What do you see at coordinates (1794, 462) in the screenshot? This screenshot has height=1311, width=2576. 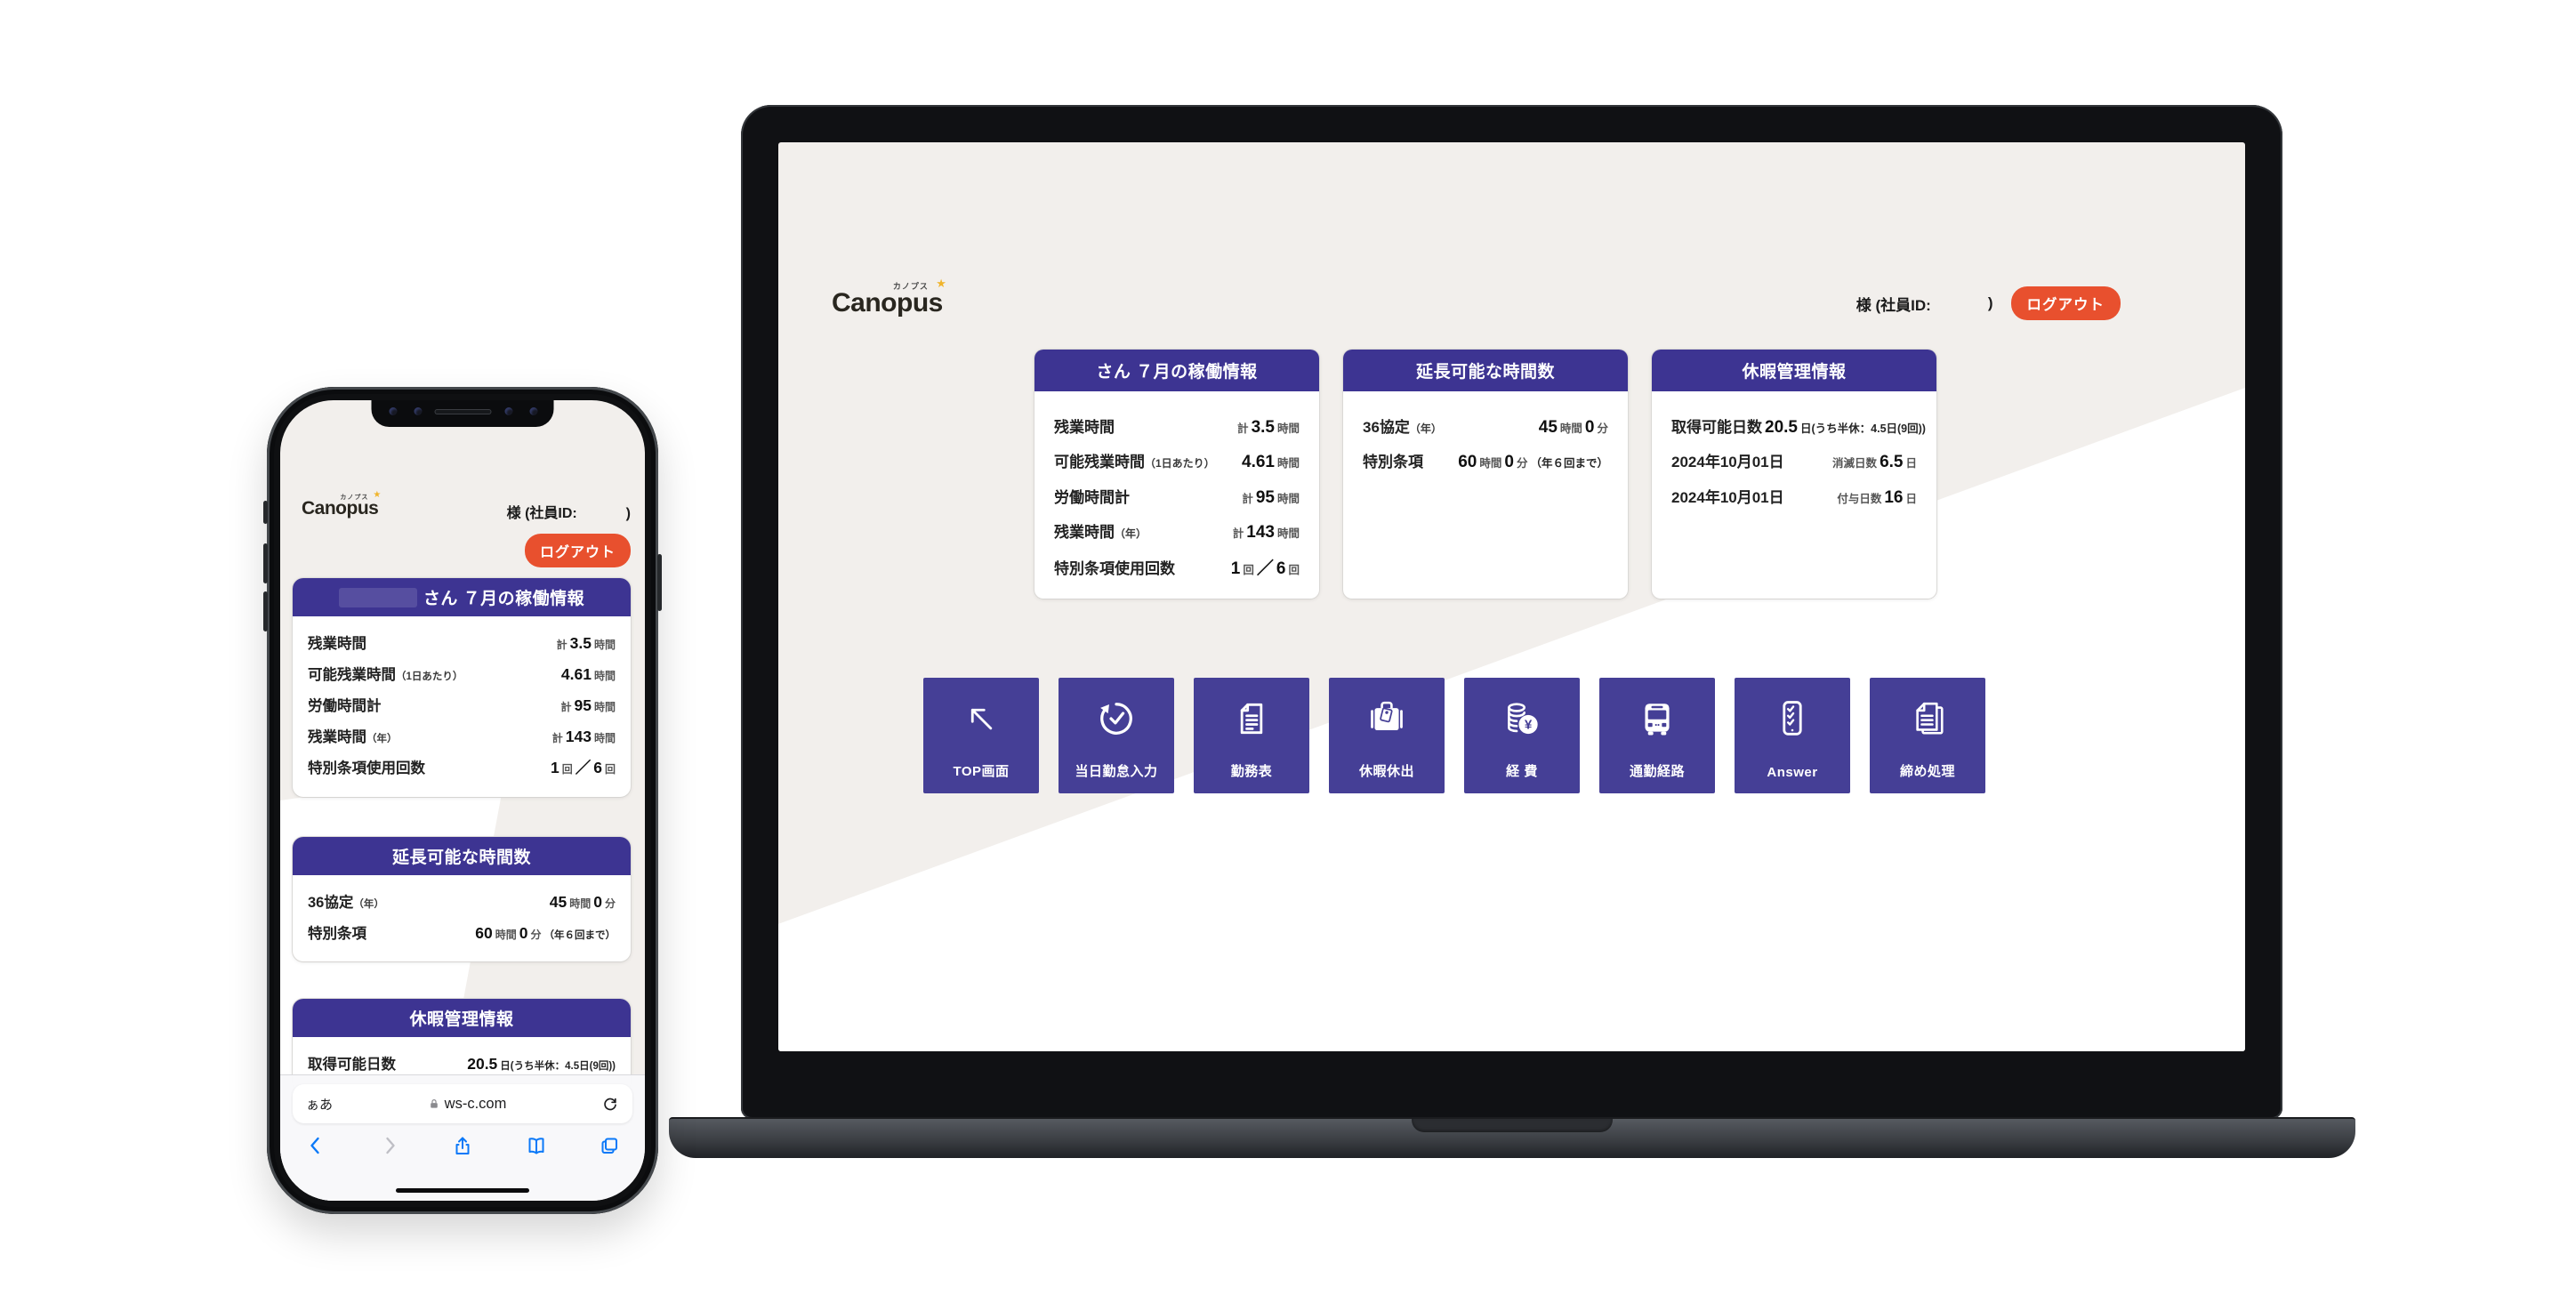 I see `table-row: 2024年10月01日 消滅日数 6.5 日` at bounding box center [1794, 462].